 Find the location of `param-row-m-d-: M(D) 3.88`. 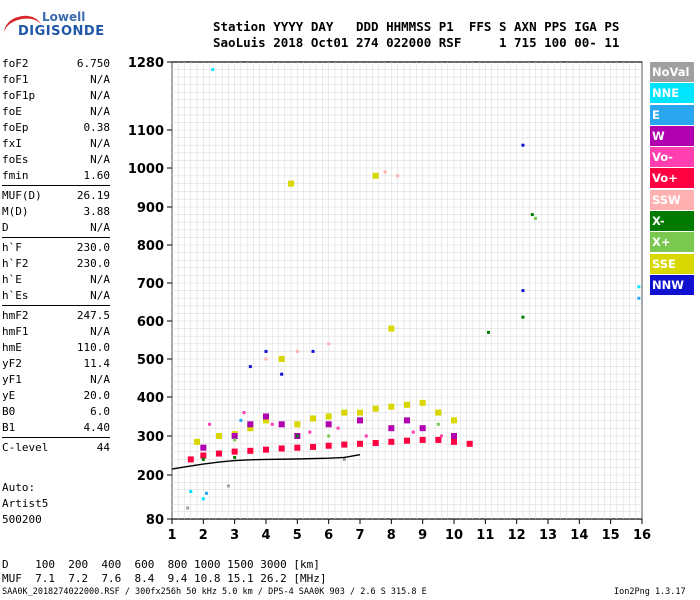

param-row-m-d-: M(D) 3.88 is located at coordinates (56, 212).